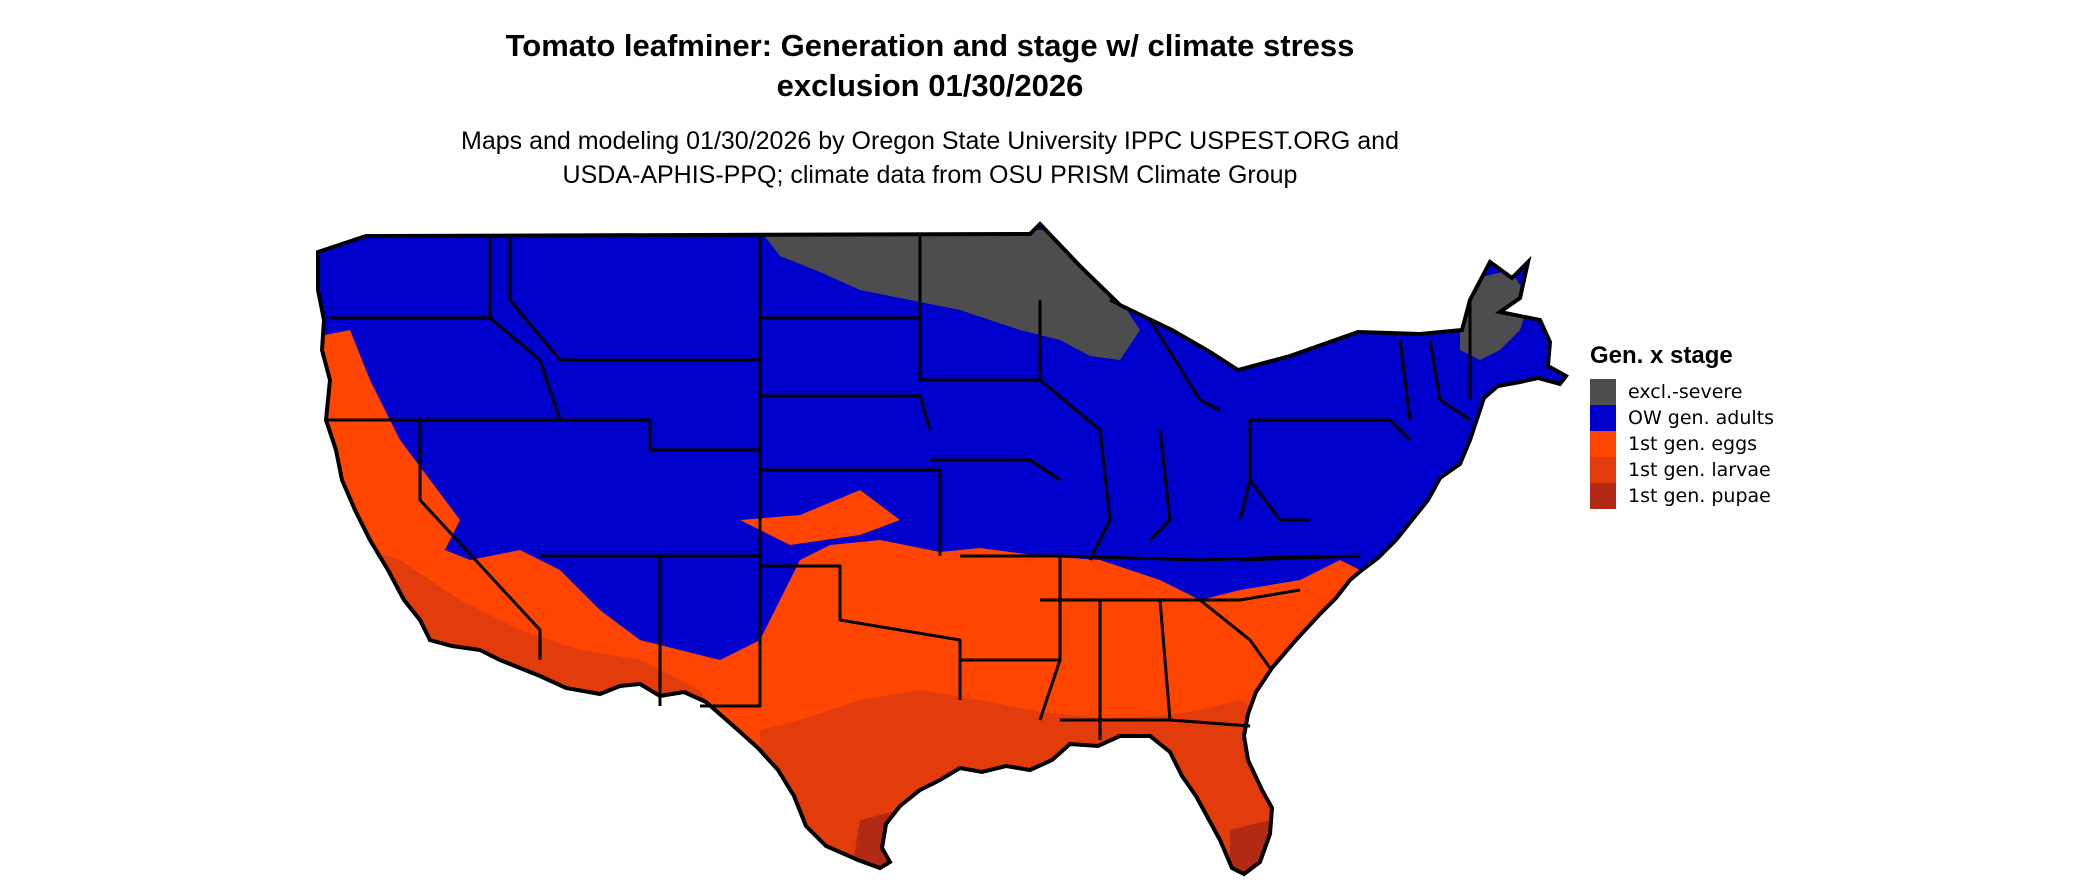  What do you see at coordinates (1279, 500) in the screenshot?
I see `border-wv-va` at bounding box center [1279, 500].